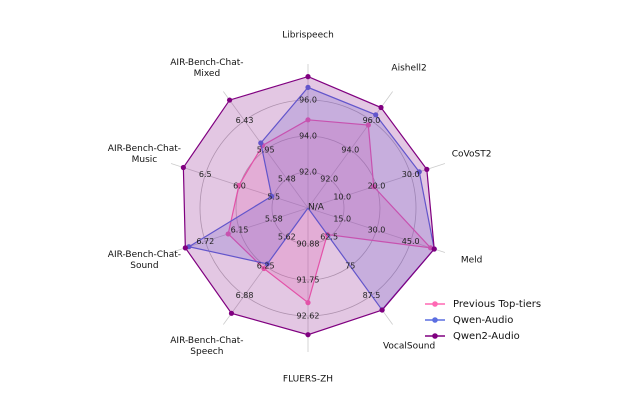  I want to click on tick-label: 5.62, so click(287, 237).